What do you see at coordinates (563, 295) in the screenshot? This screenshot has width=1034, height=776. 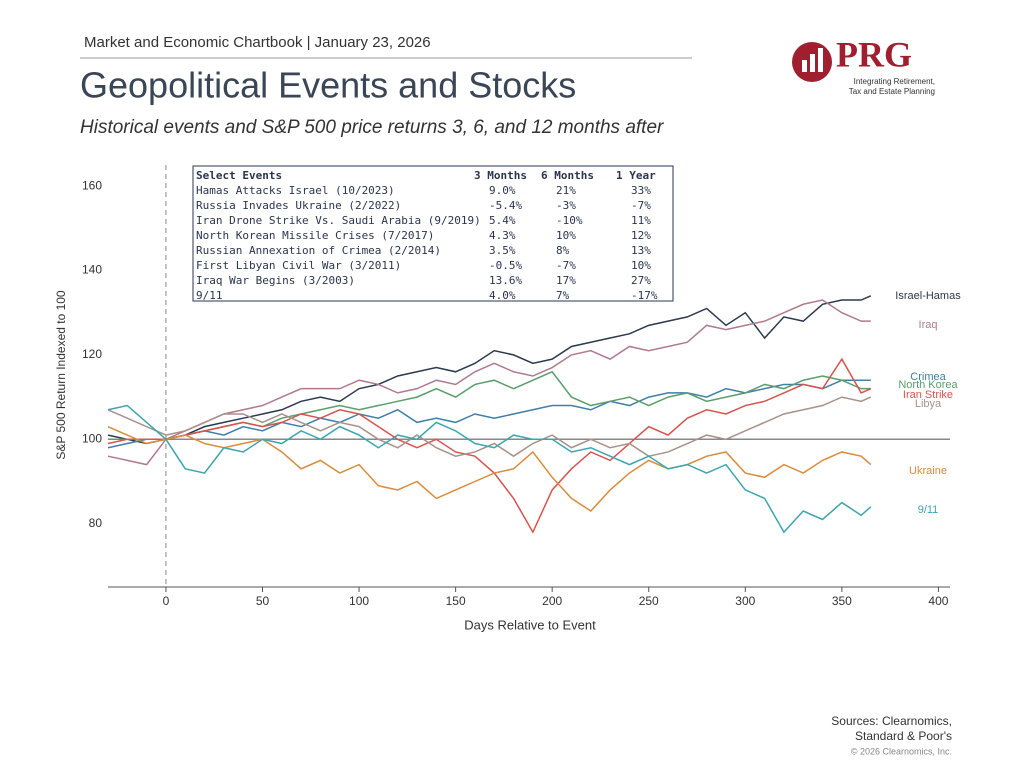 I see `table-cell: 7%` at bounding box center [563, 295].